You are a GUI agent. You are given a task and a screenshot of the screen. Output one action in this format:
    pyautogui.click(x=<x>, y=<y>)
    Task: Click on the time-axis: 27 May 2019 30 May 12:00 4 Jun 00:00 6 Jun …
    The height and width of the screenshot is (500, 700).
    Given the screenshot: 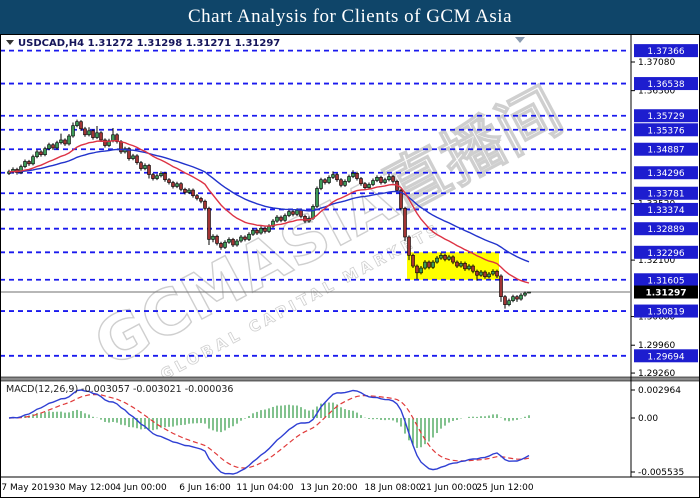 What is the action you would take?
    pyautogui.click(x=267, y=488)
    